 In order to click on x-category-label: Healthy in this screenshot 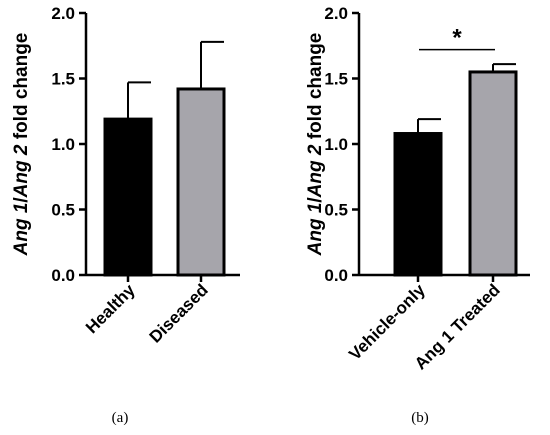, I will do `click(110, 308)`.